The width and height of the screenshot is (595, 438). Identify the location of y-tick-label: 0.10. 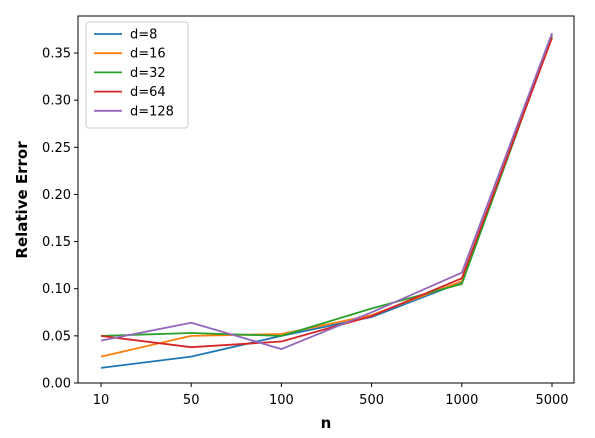
(56, 289).